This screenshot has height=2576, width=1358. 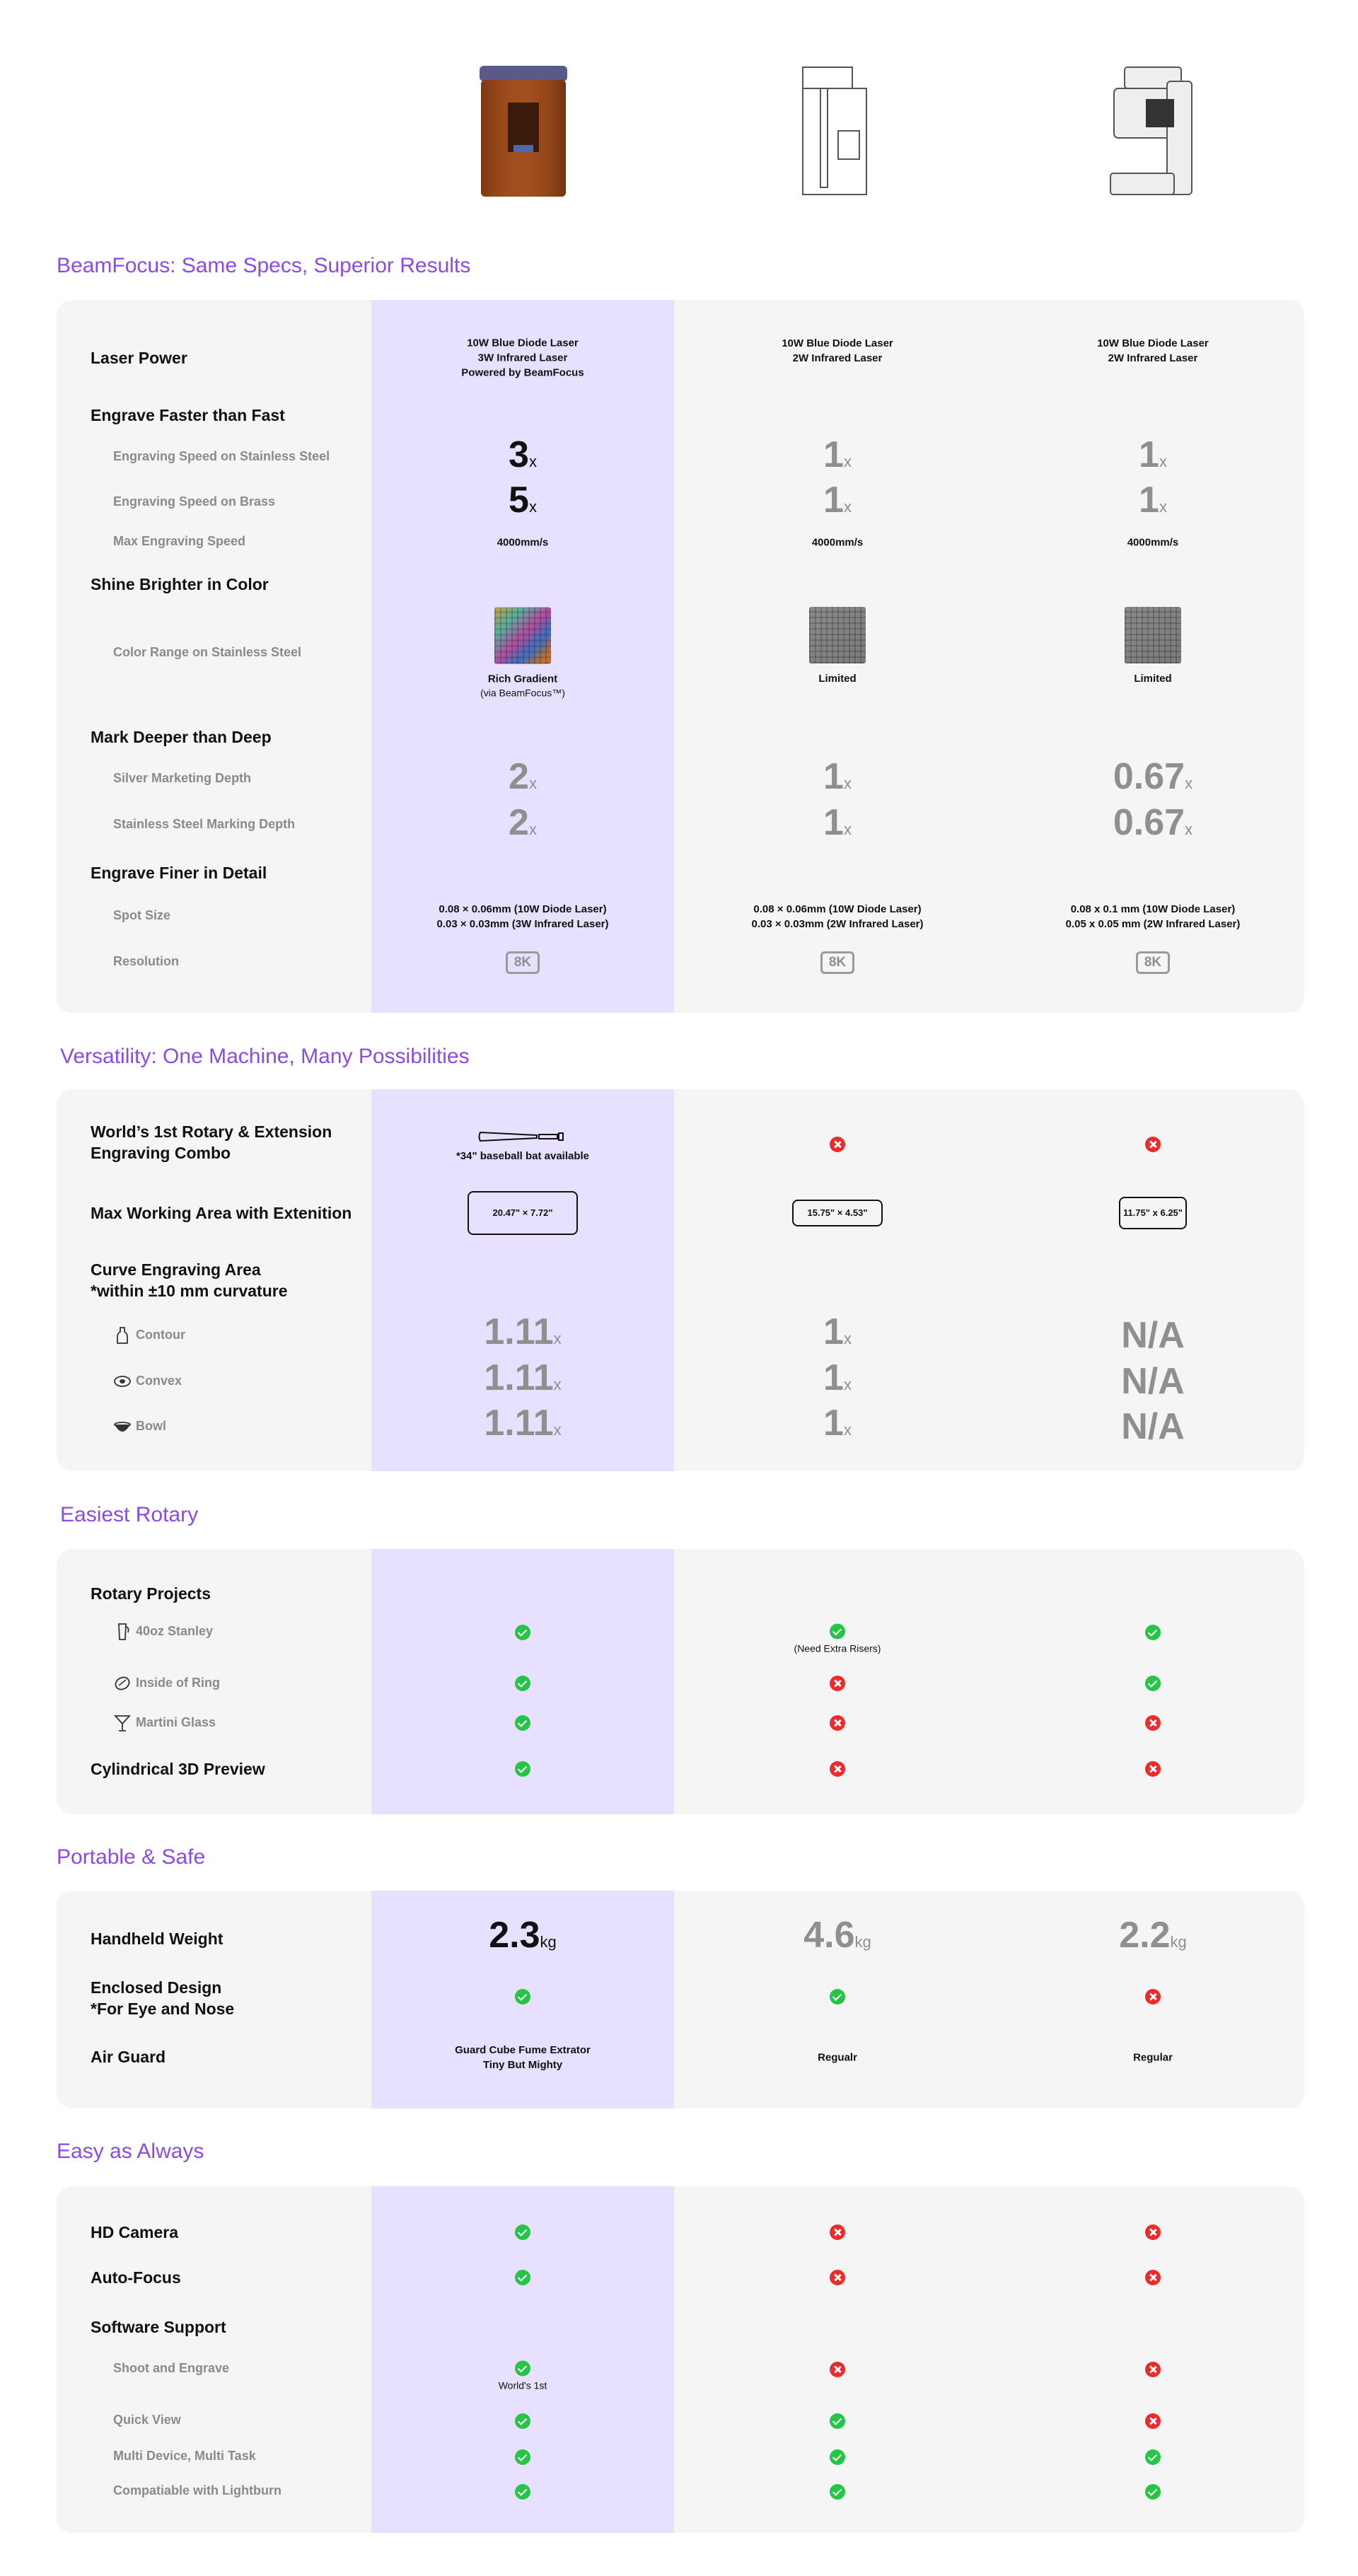 What do you see at coordinates (523, 776) in the screenshot?
I see `silver-depth-c1: 2x` at bounding box center [523, 776].